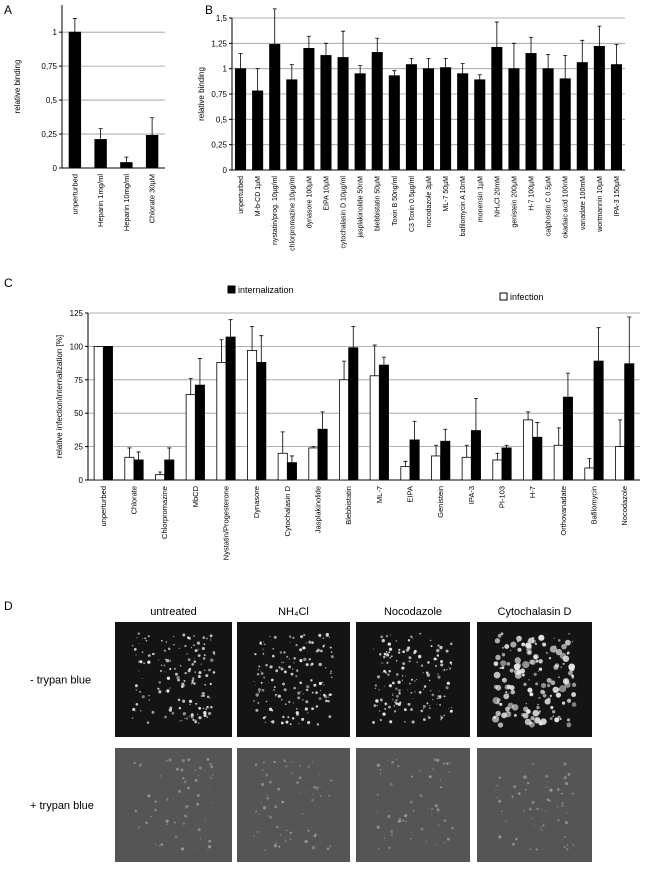 Image resolution: width=653 pixels, height=871 pixels. What do you see at coordinates (266, 290) in the screenshot?
I see `legend-label: internalization` at bounding box center [266, 290].